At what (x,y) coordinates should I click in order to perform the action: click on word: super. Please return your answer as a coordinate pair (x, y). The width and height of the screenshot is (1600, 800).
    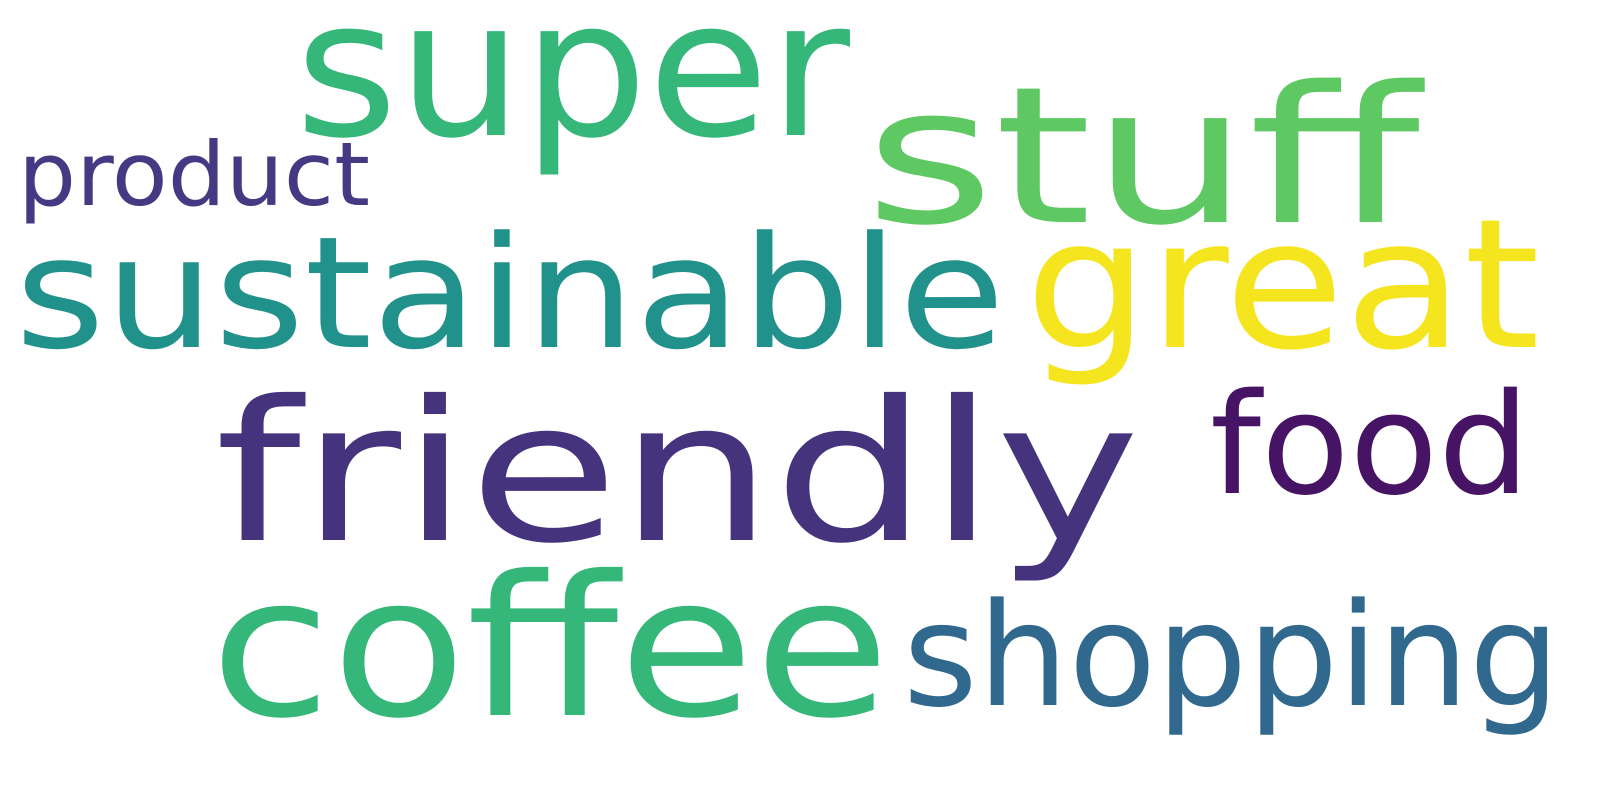
    Looking at the image, I should click on (573, 90).